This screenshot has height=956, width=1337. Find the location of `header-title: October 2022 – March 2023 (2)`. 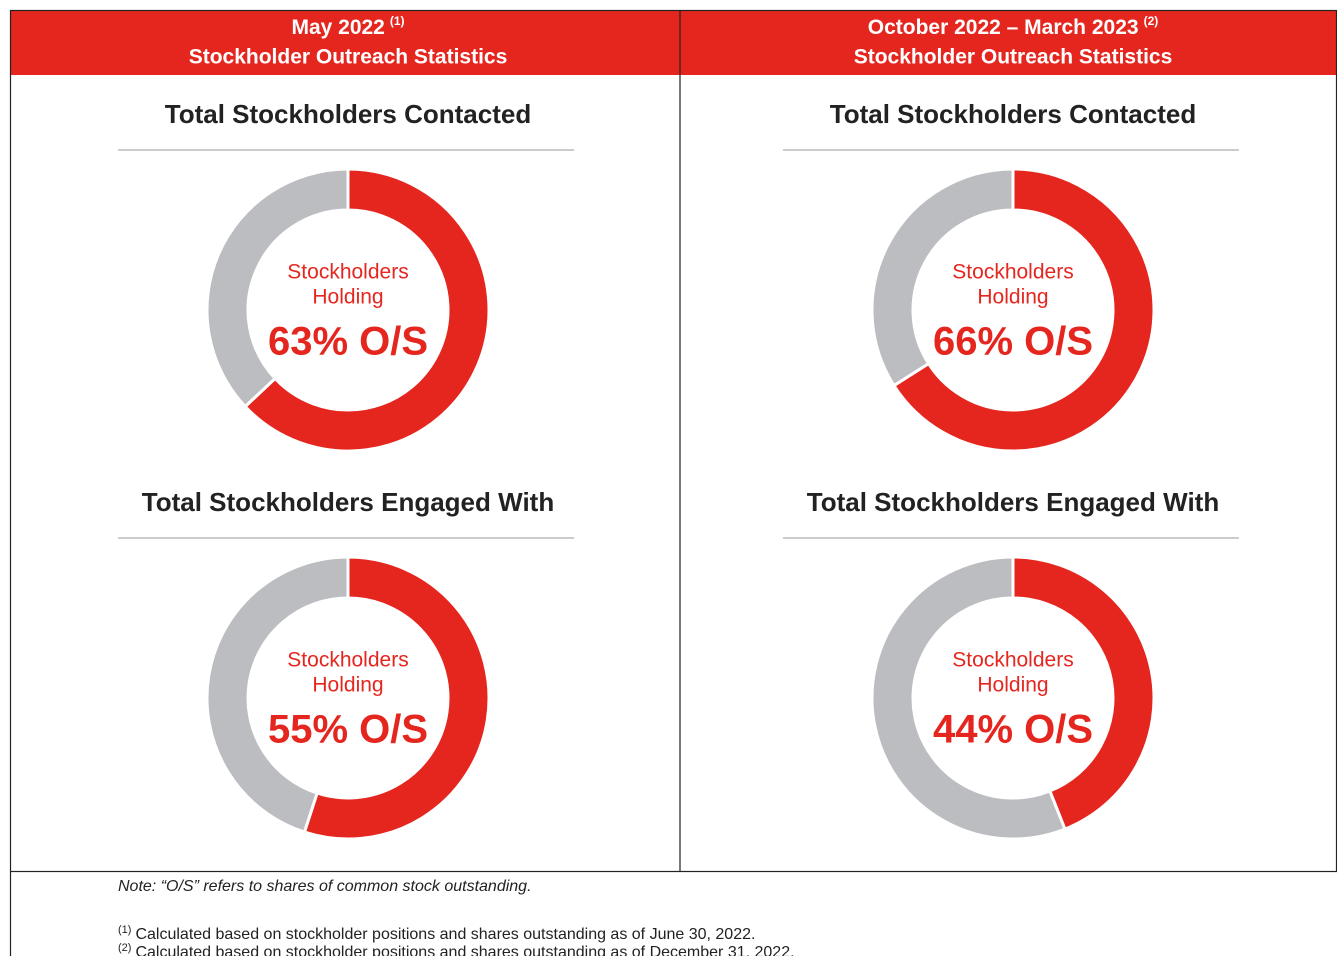

header-title: October 2022 – March 2023 (2) is located at coordinates (1013, 26).